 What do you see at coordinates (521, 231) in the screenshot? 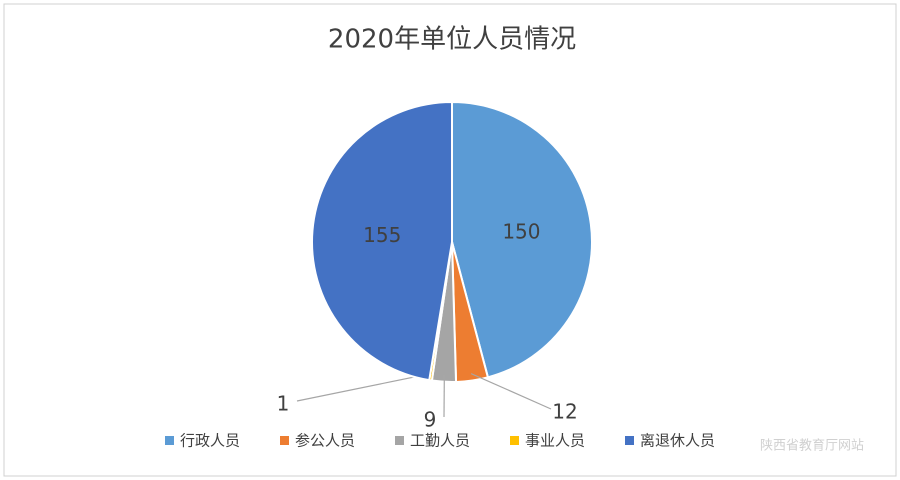
I see `data-label: 150` at bounding box center [521, 231].